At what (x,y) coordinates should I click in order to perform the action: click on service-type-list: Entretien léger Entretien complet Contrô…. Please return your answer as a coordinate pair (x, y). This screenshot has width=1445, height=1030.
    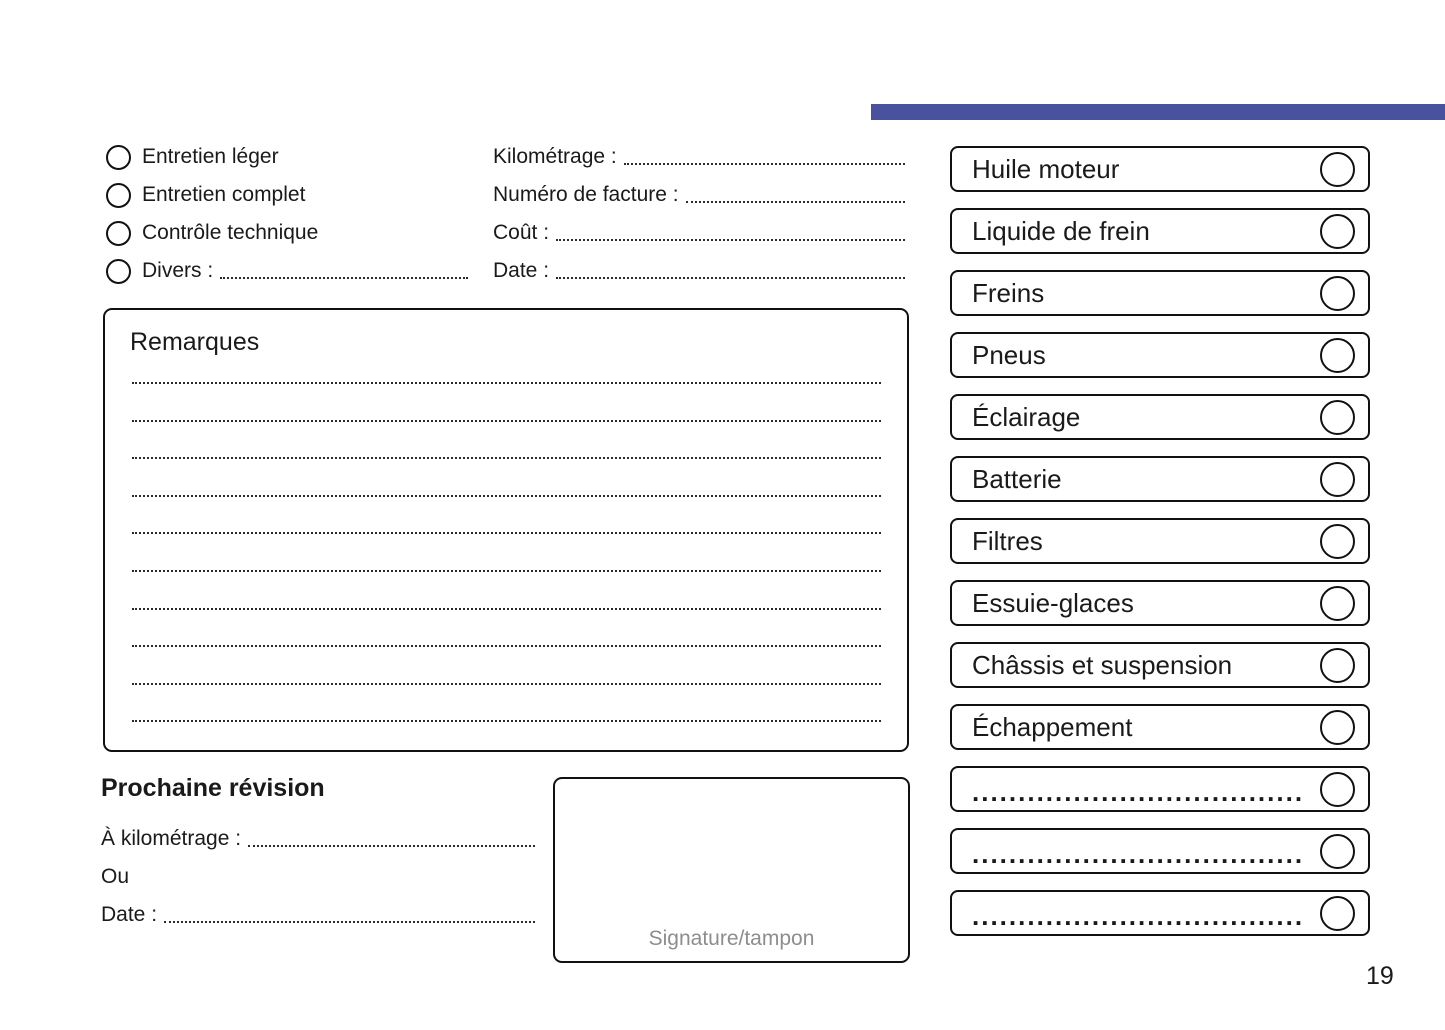
    Looking at the image, I should click on (287, 214).